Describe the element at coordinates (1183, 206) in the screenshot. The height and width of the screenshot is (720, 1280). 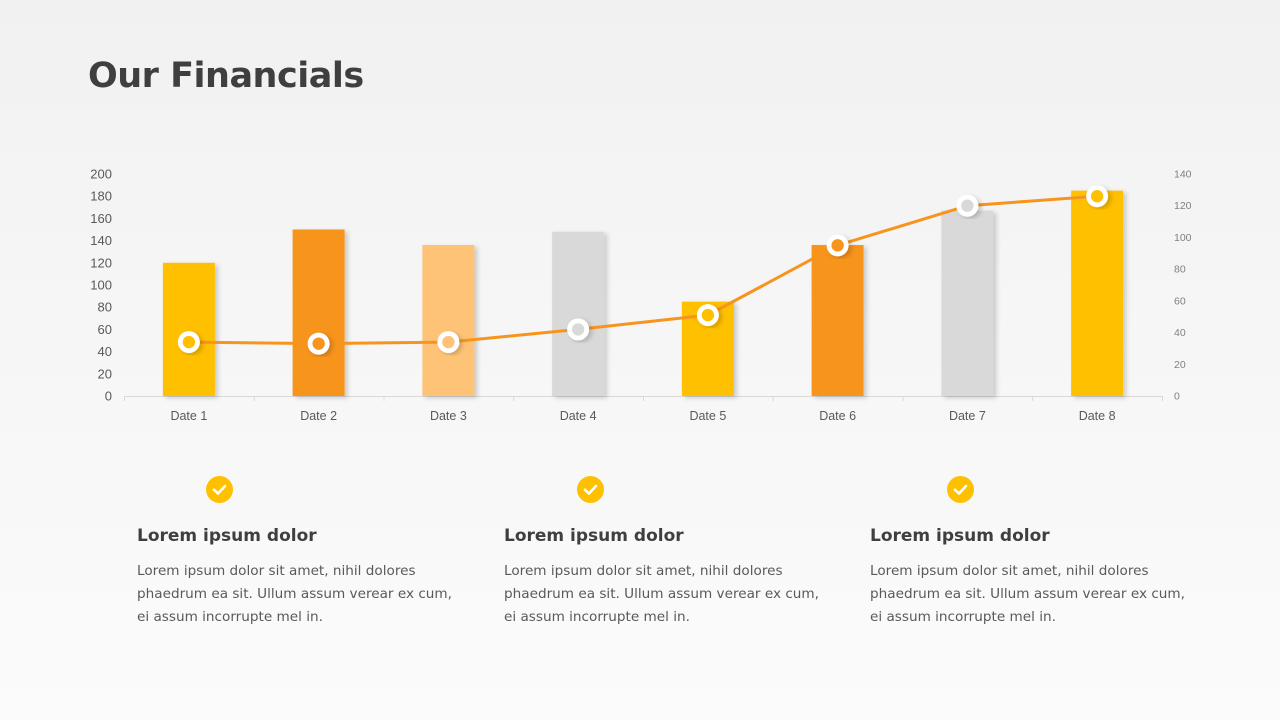
I see `right-tick-label: 120` at that location.